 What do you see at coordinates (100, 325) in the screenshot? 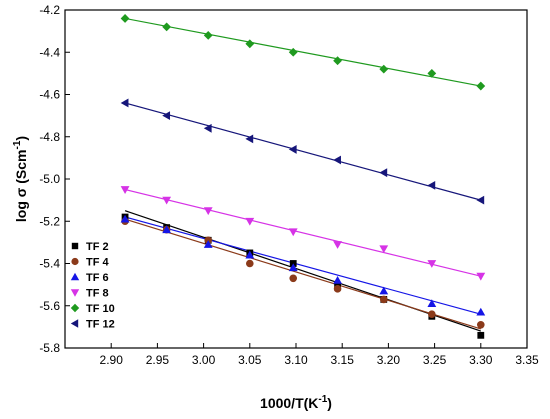
I see `legend-label: TF 12` at bounding box center [100, 325].